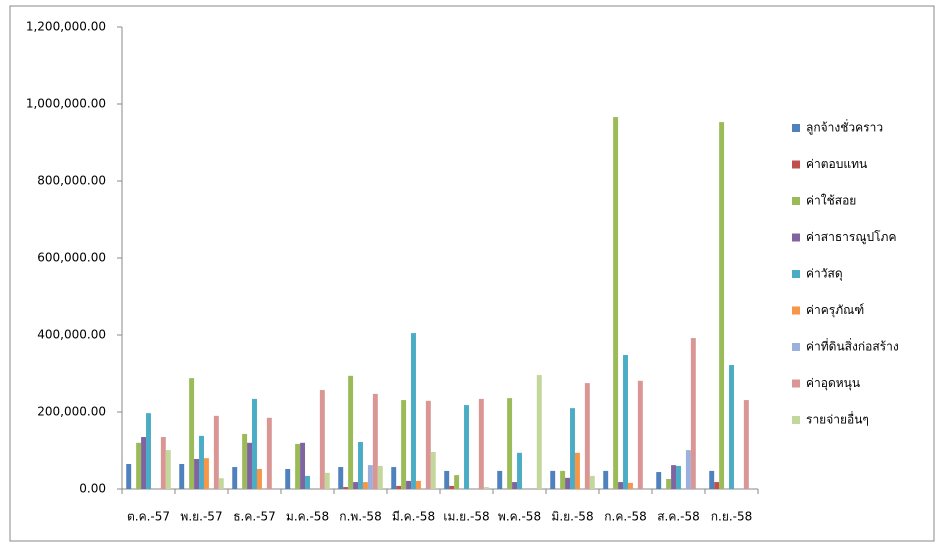 The image size is (940, 555). I want to click on legend-label: ลูกจ้างชั่วคราว, so click(844, 127).